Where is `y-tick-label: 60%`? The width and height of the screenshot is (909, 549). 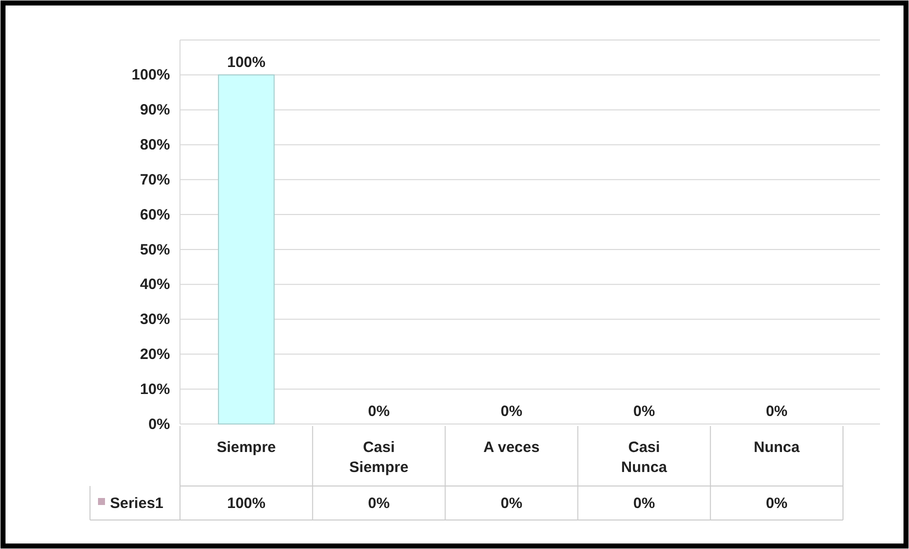
y-tick-label: 60% is located at coordinates (155, 215).